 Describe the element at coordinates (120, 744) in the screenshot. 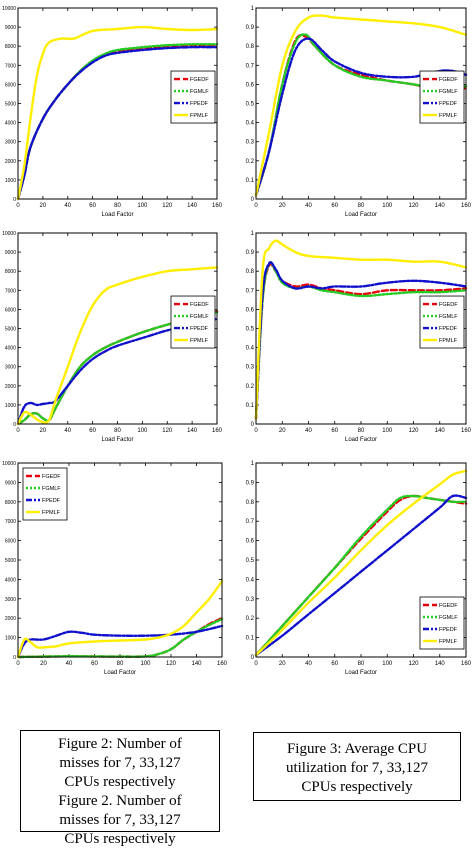

I see `caption-line: Figure 2: Number of` at that location.